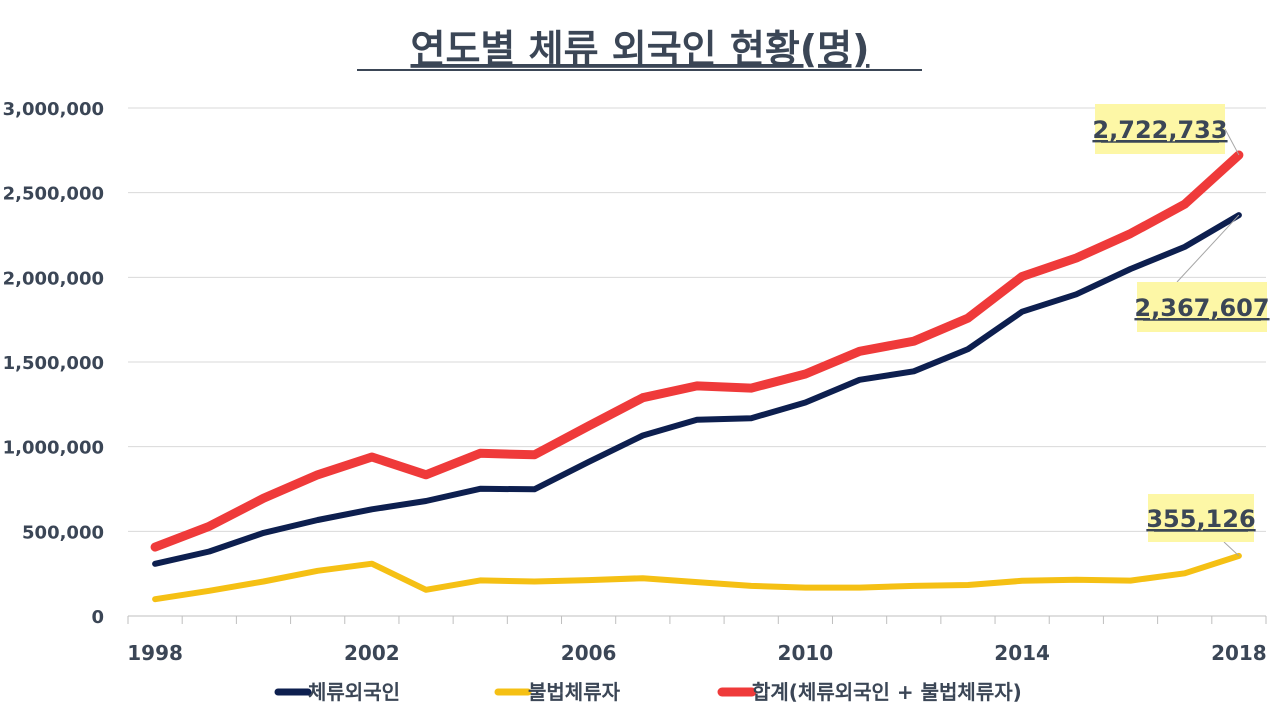 This screenshot has width=1280, height=720. I want to click on legend-item-2: 합계(체류외국인 + 불법체류자), so click(869, 692).